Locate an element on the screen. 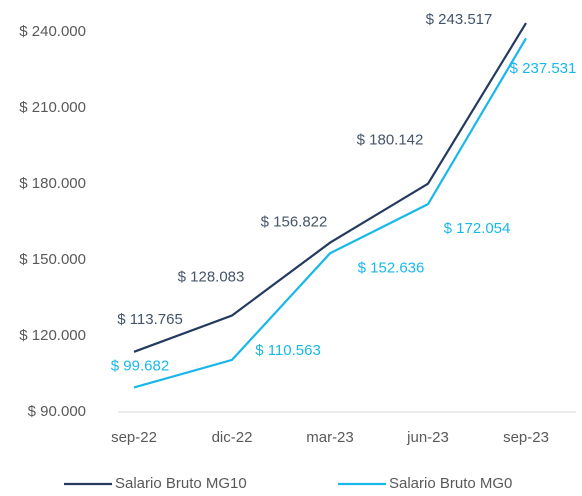 The image size is (582, 496). y-tick-label: $ 90.000 is located at coordinates (57, 411).